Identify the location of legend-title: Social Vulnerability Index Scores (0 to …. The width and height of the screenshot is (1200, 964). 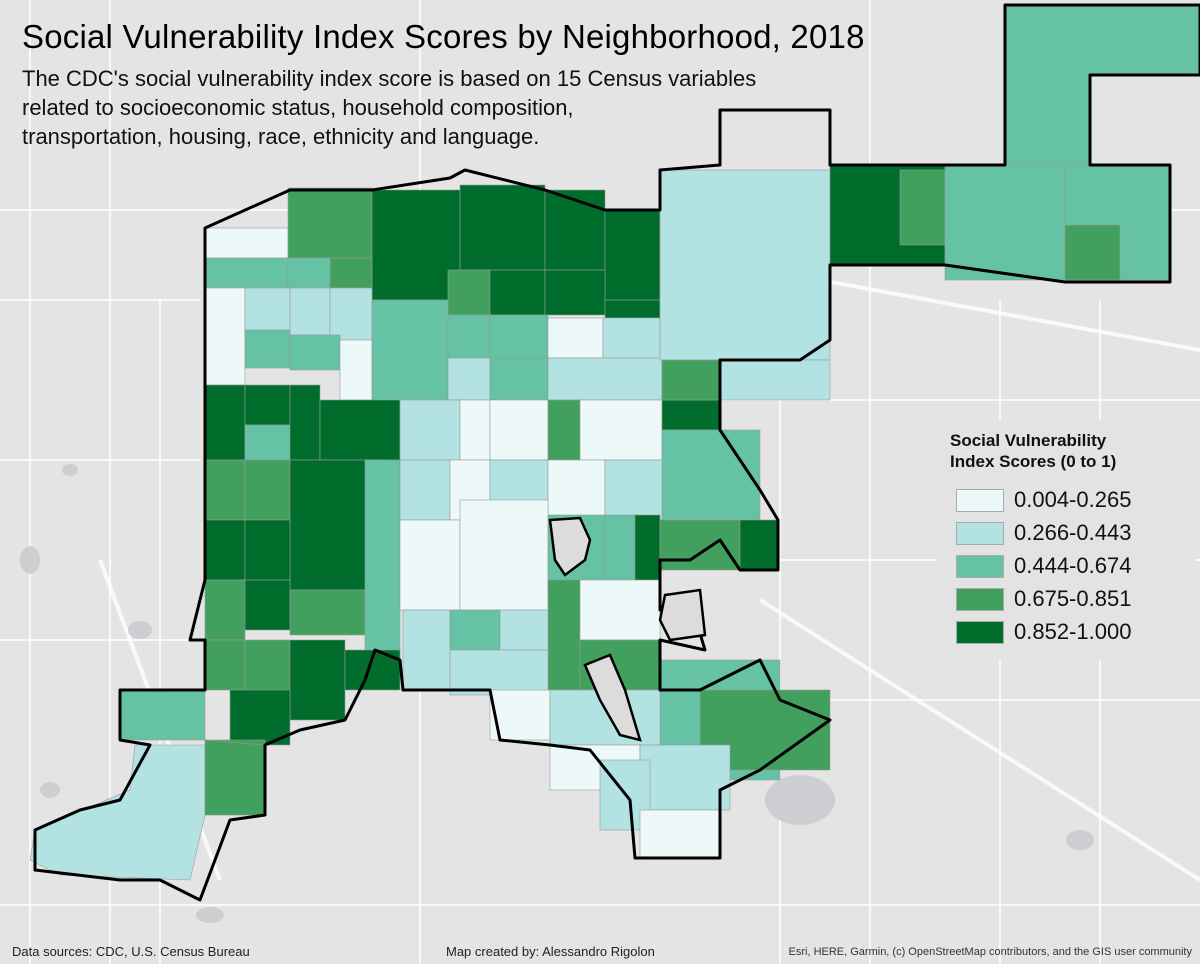
(1033, 451).